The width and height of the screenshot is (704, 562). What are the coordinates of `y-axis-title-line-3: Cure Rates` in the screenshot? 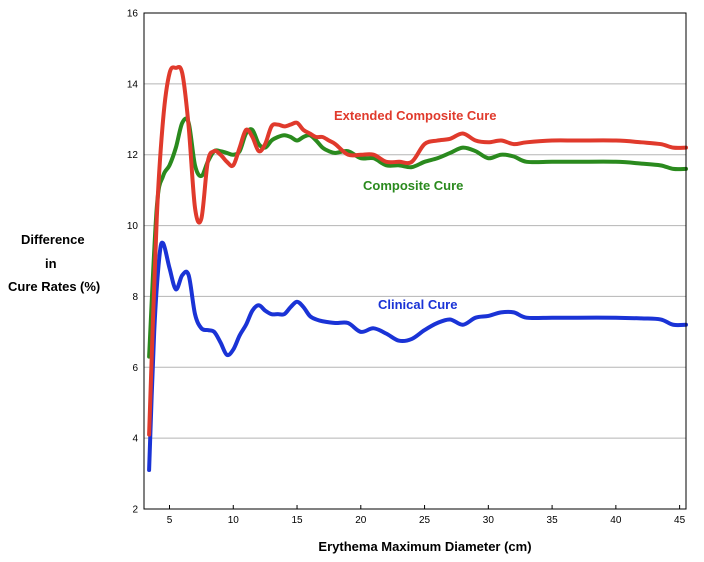 It's located at (42, 286).